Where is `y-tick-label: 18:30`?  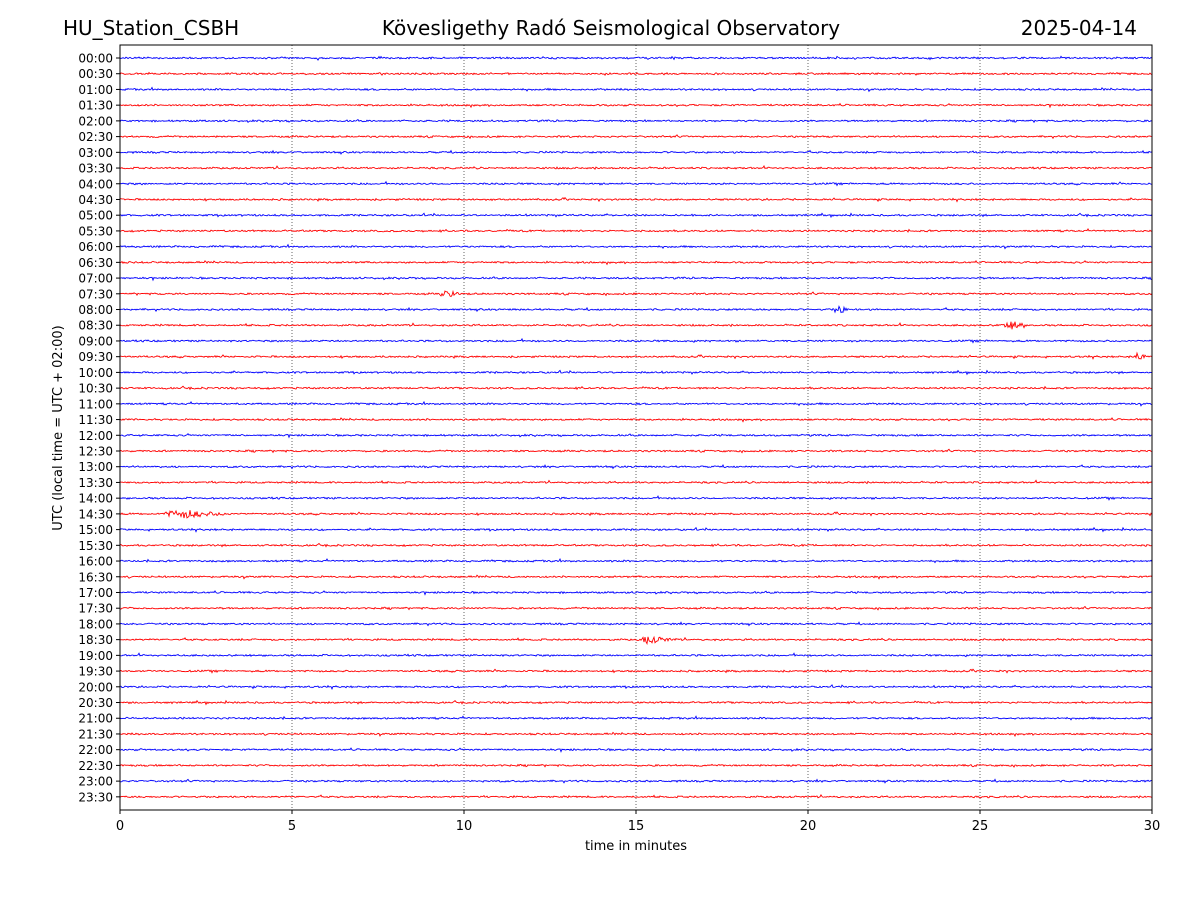
y-tick-label: 18:30 is located at coordinates (95, 640).